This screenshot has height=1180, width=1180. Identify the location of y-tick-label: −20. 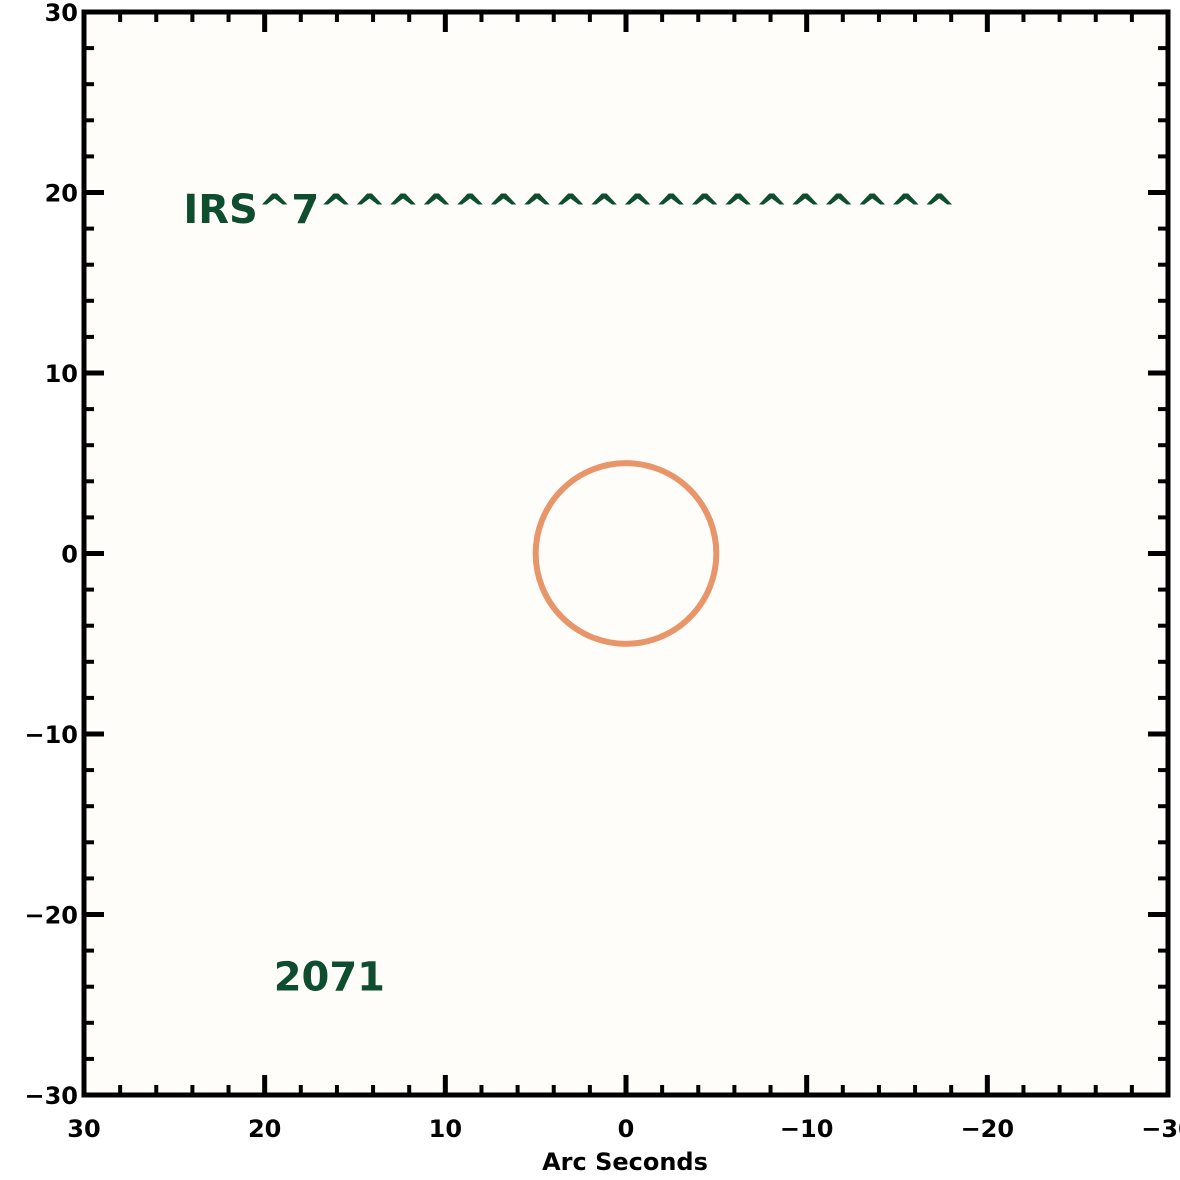
(51, 916).